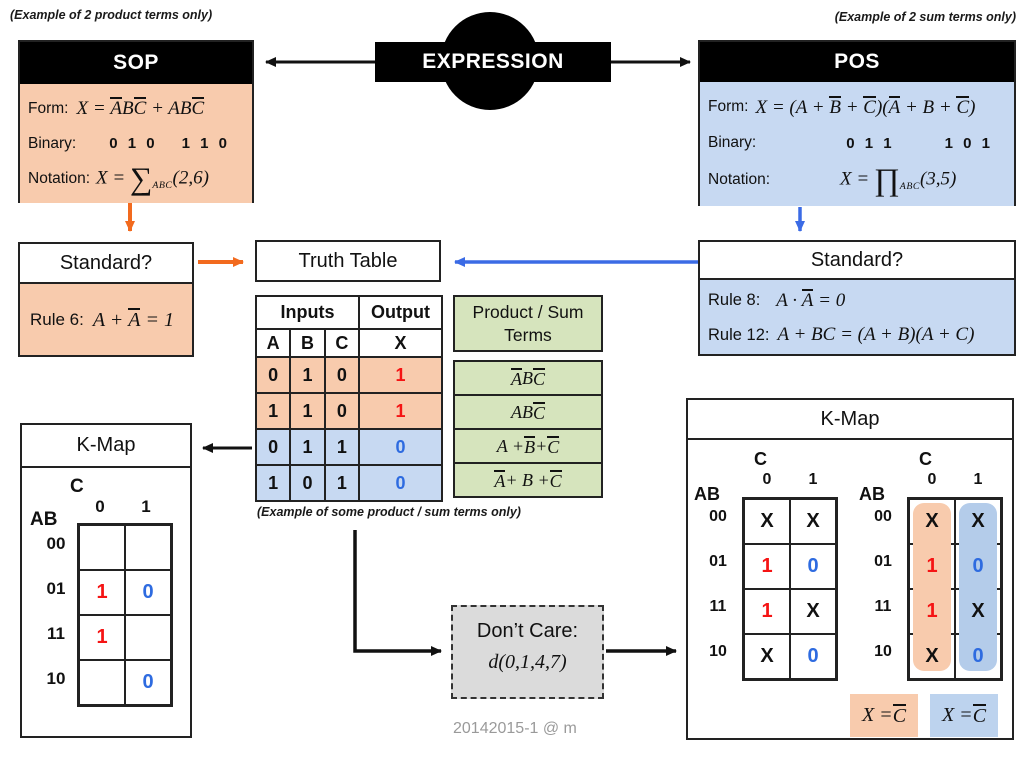 The image size is (1024, 759). I want to click on sop-binary-label: Binary:, so click(52, 143).